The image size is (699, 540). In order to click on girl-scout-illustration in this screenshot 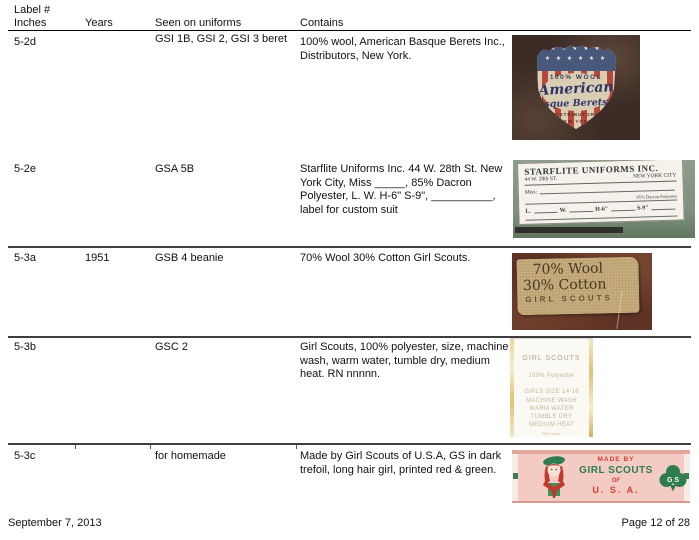, I will do `click(554, 477)`.